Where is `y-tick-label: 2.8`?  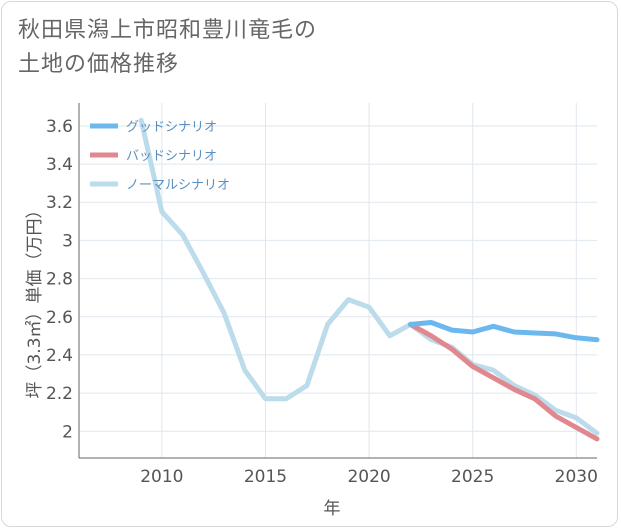 y-tick-label: 2.8 is located at coordinates (59, 280).